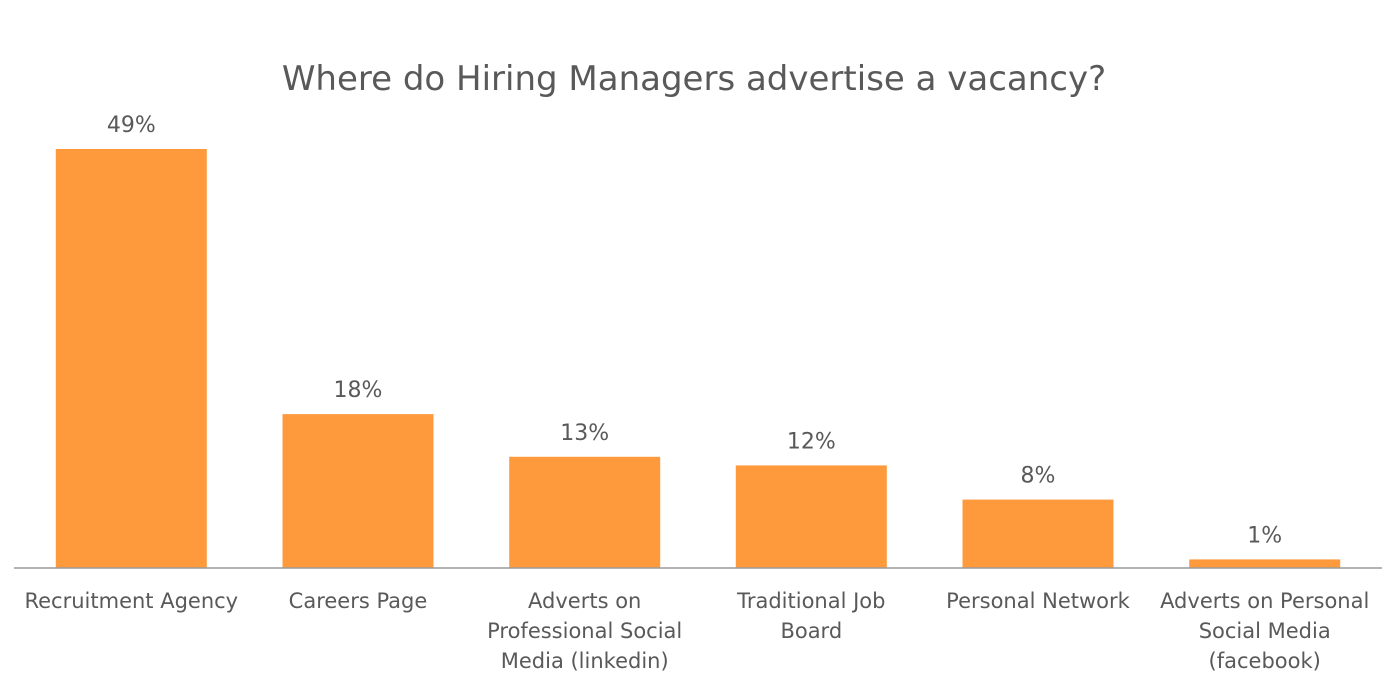 The image size is (1389, 676). I want to click on category-label-line: Board, so click(811, 631).